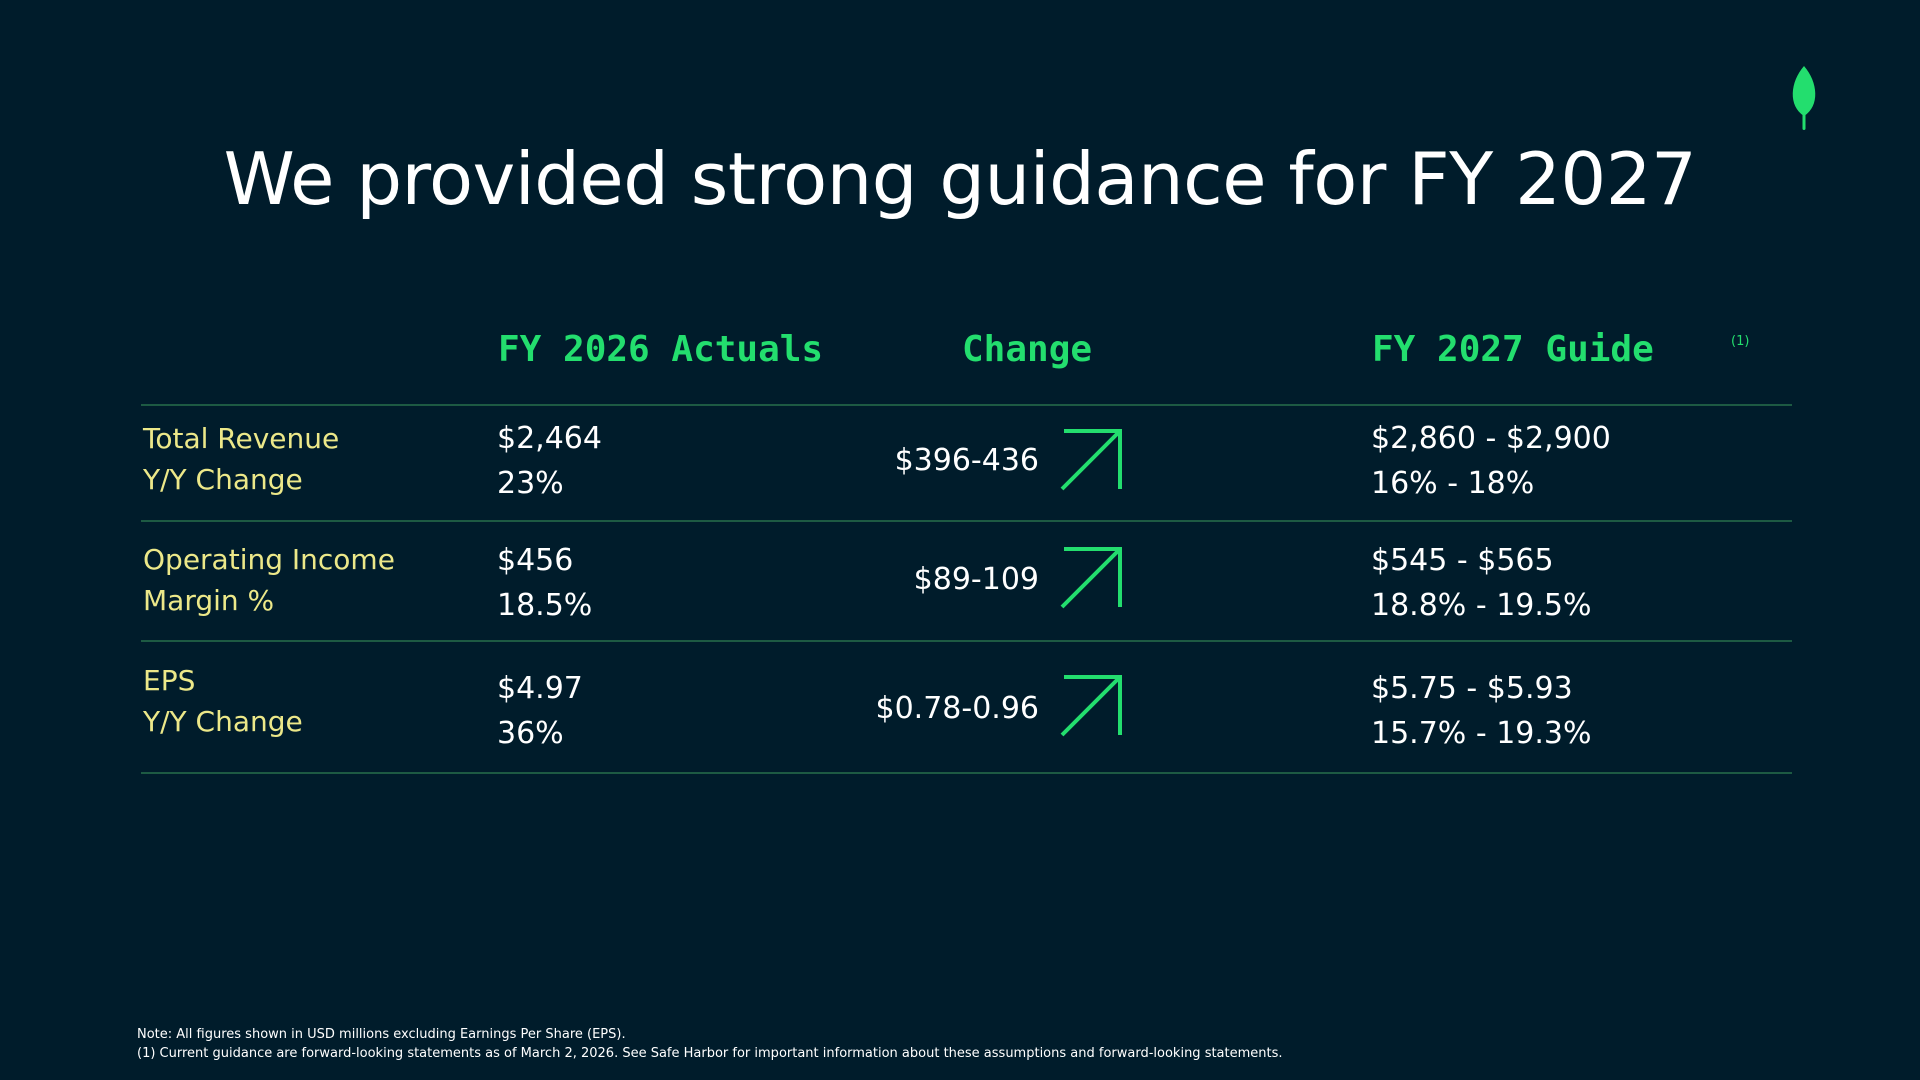  I want to click on actual-value: $4.97, so click(540, 688).